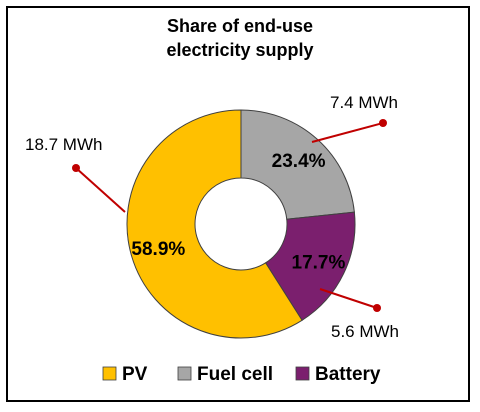 The image size is (480, 412). I want to click on value-label-fuel-cell: 7.4 MWh, so click(364, 102).